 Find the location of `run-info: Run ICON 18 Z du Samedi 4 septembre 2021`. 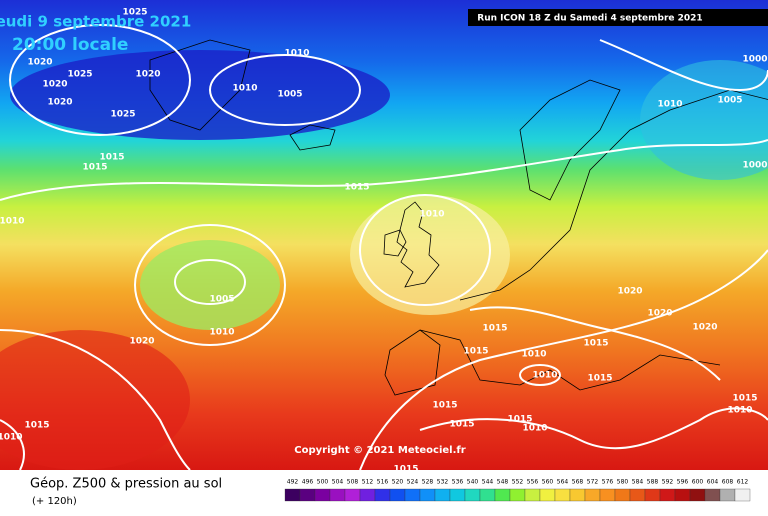

run-info: Run ICON 18 Z du Samedi 4 septembre 2021 is located at coordinates (589, 19).